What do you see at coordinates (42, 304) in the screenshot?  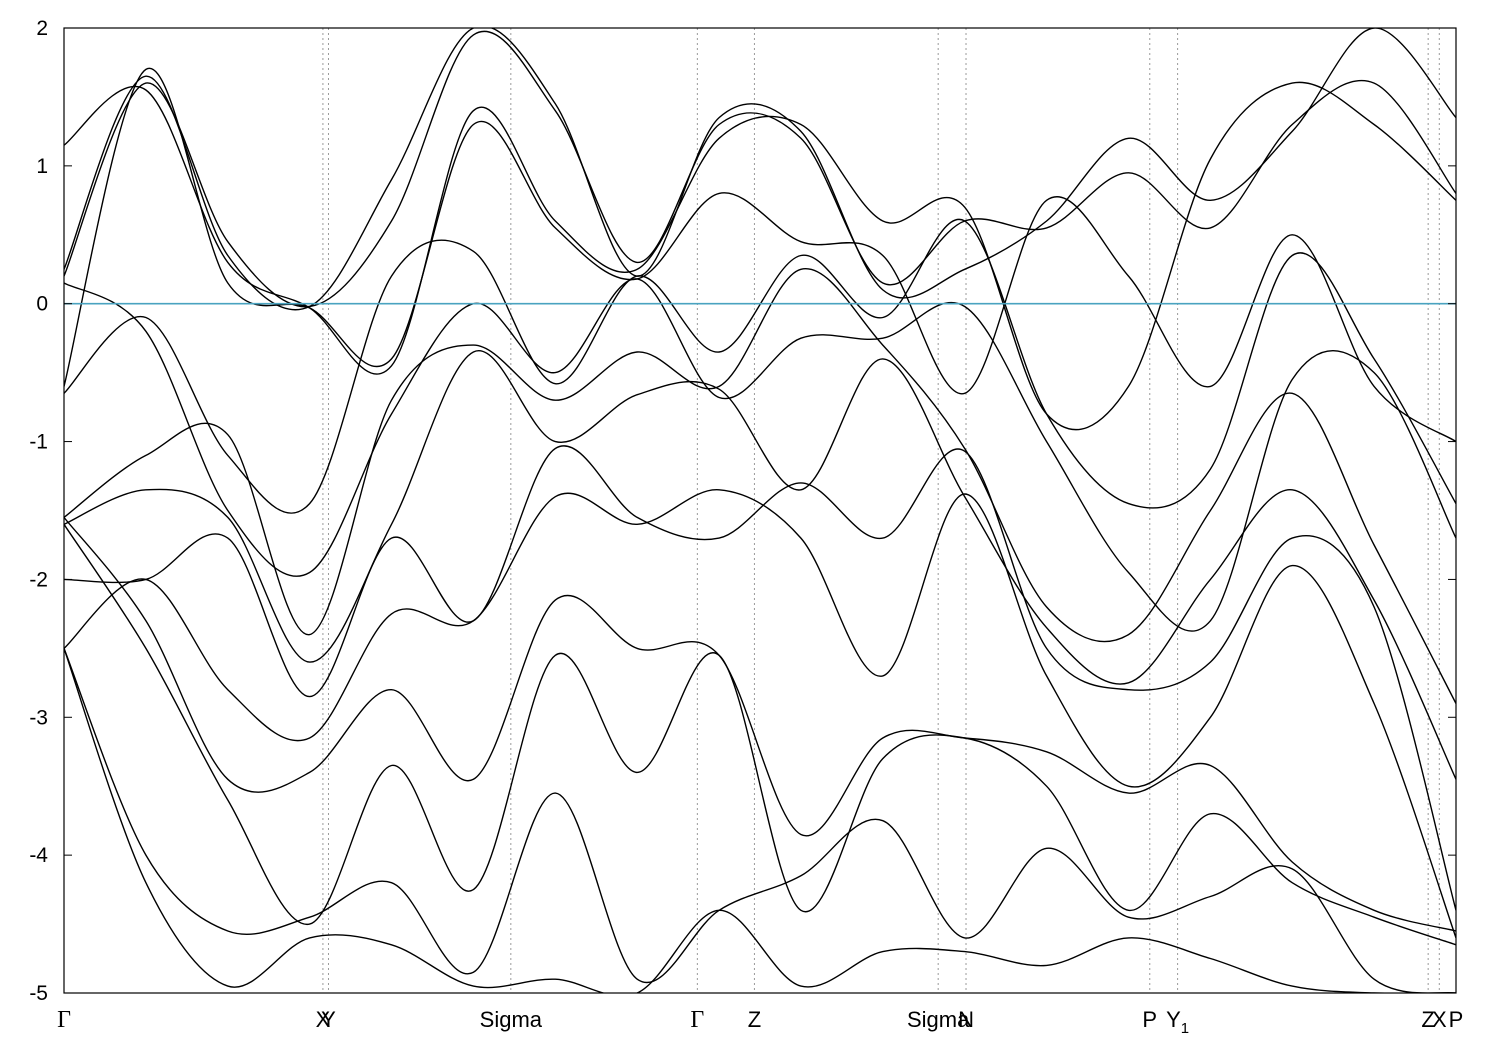 I see `y-tick-label: 0` at bounding box center [42, 304].